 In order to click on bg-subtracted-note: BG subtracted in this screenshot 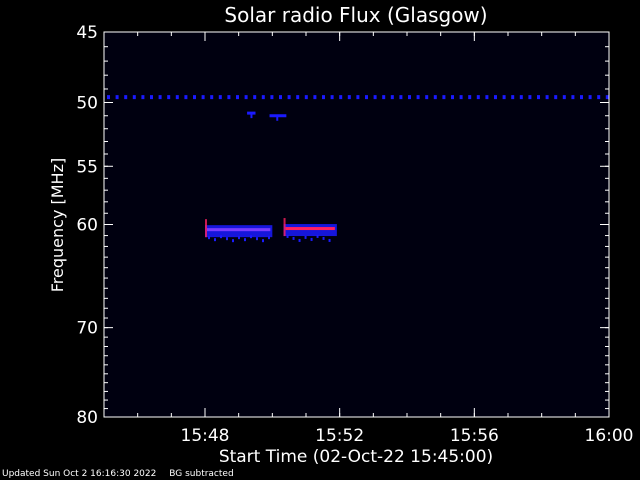, I will do `click(201, 474)`.